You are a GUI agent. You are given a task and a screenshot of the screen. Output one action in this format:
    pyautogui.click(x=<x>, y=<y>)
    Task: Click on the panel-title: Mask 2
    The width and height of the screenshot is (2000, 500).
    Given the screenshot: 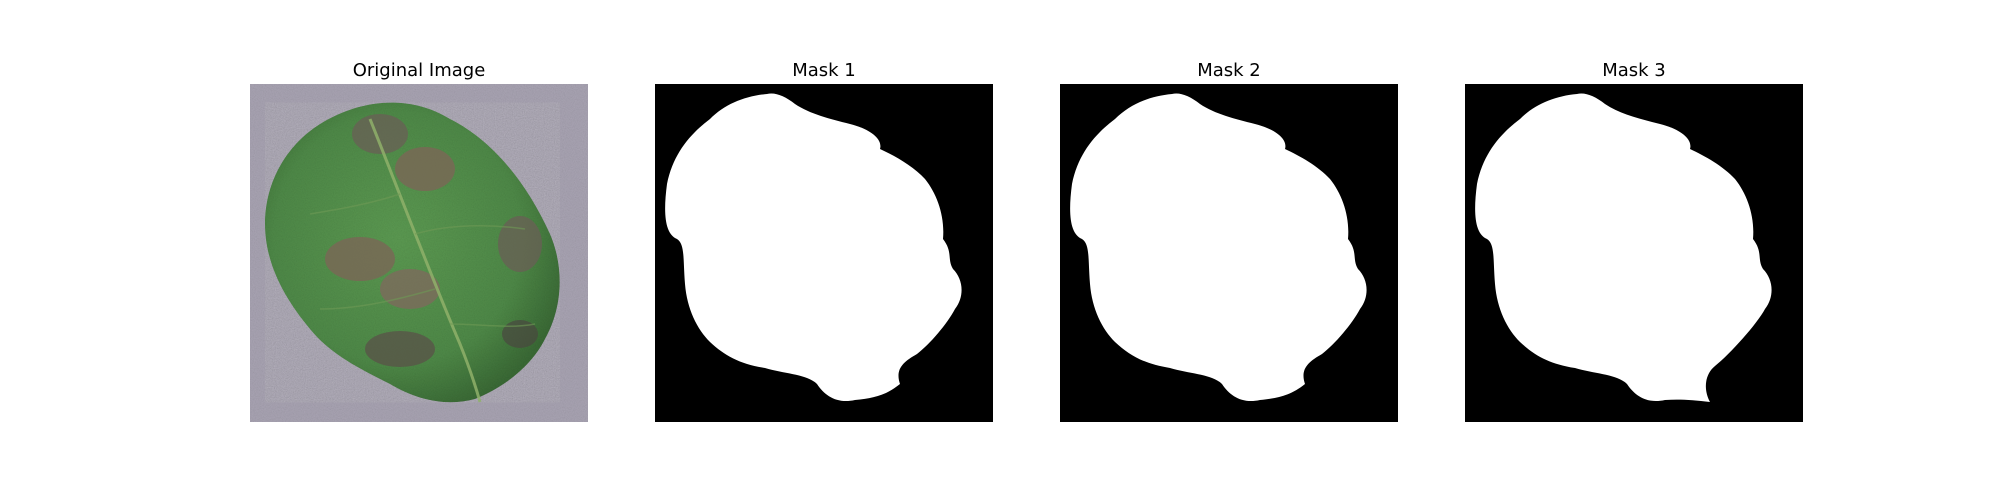 What is the action you would take?
    pyautogui.click(x=1229, y=70)
    